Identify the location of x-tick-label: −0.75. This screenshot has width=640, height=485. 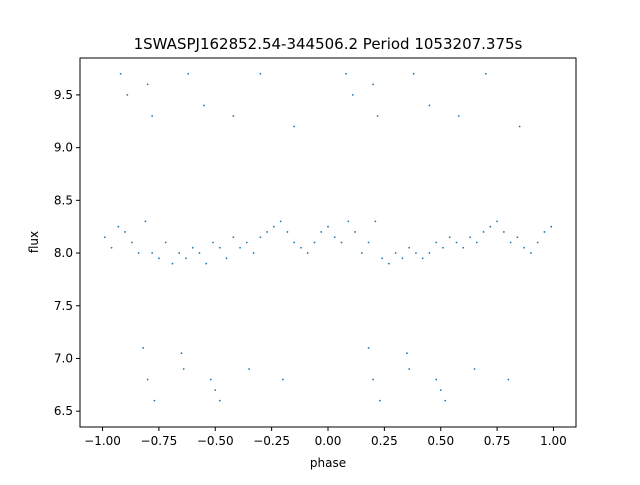
(159, 441).